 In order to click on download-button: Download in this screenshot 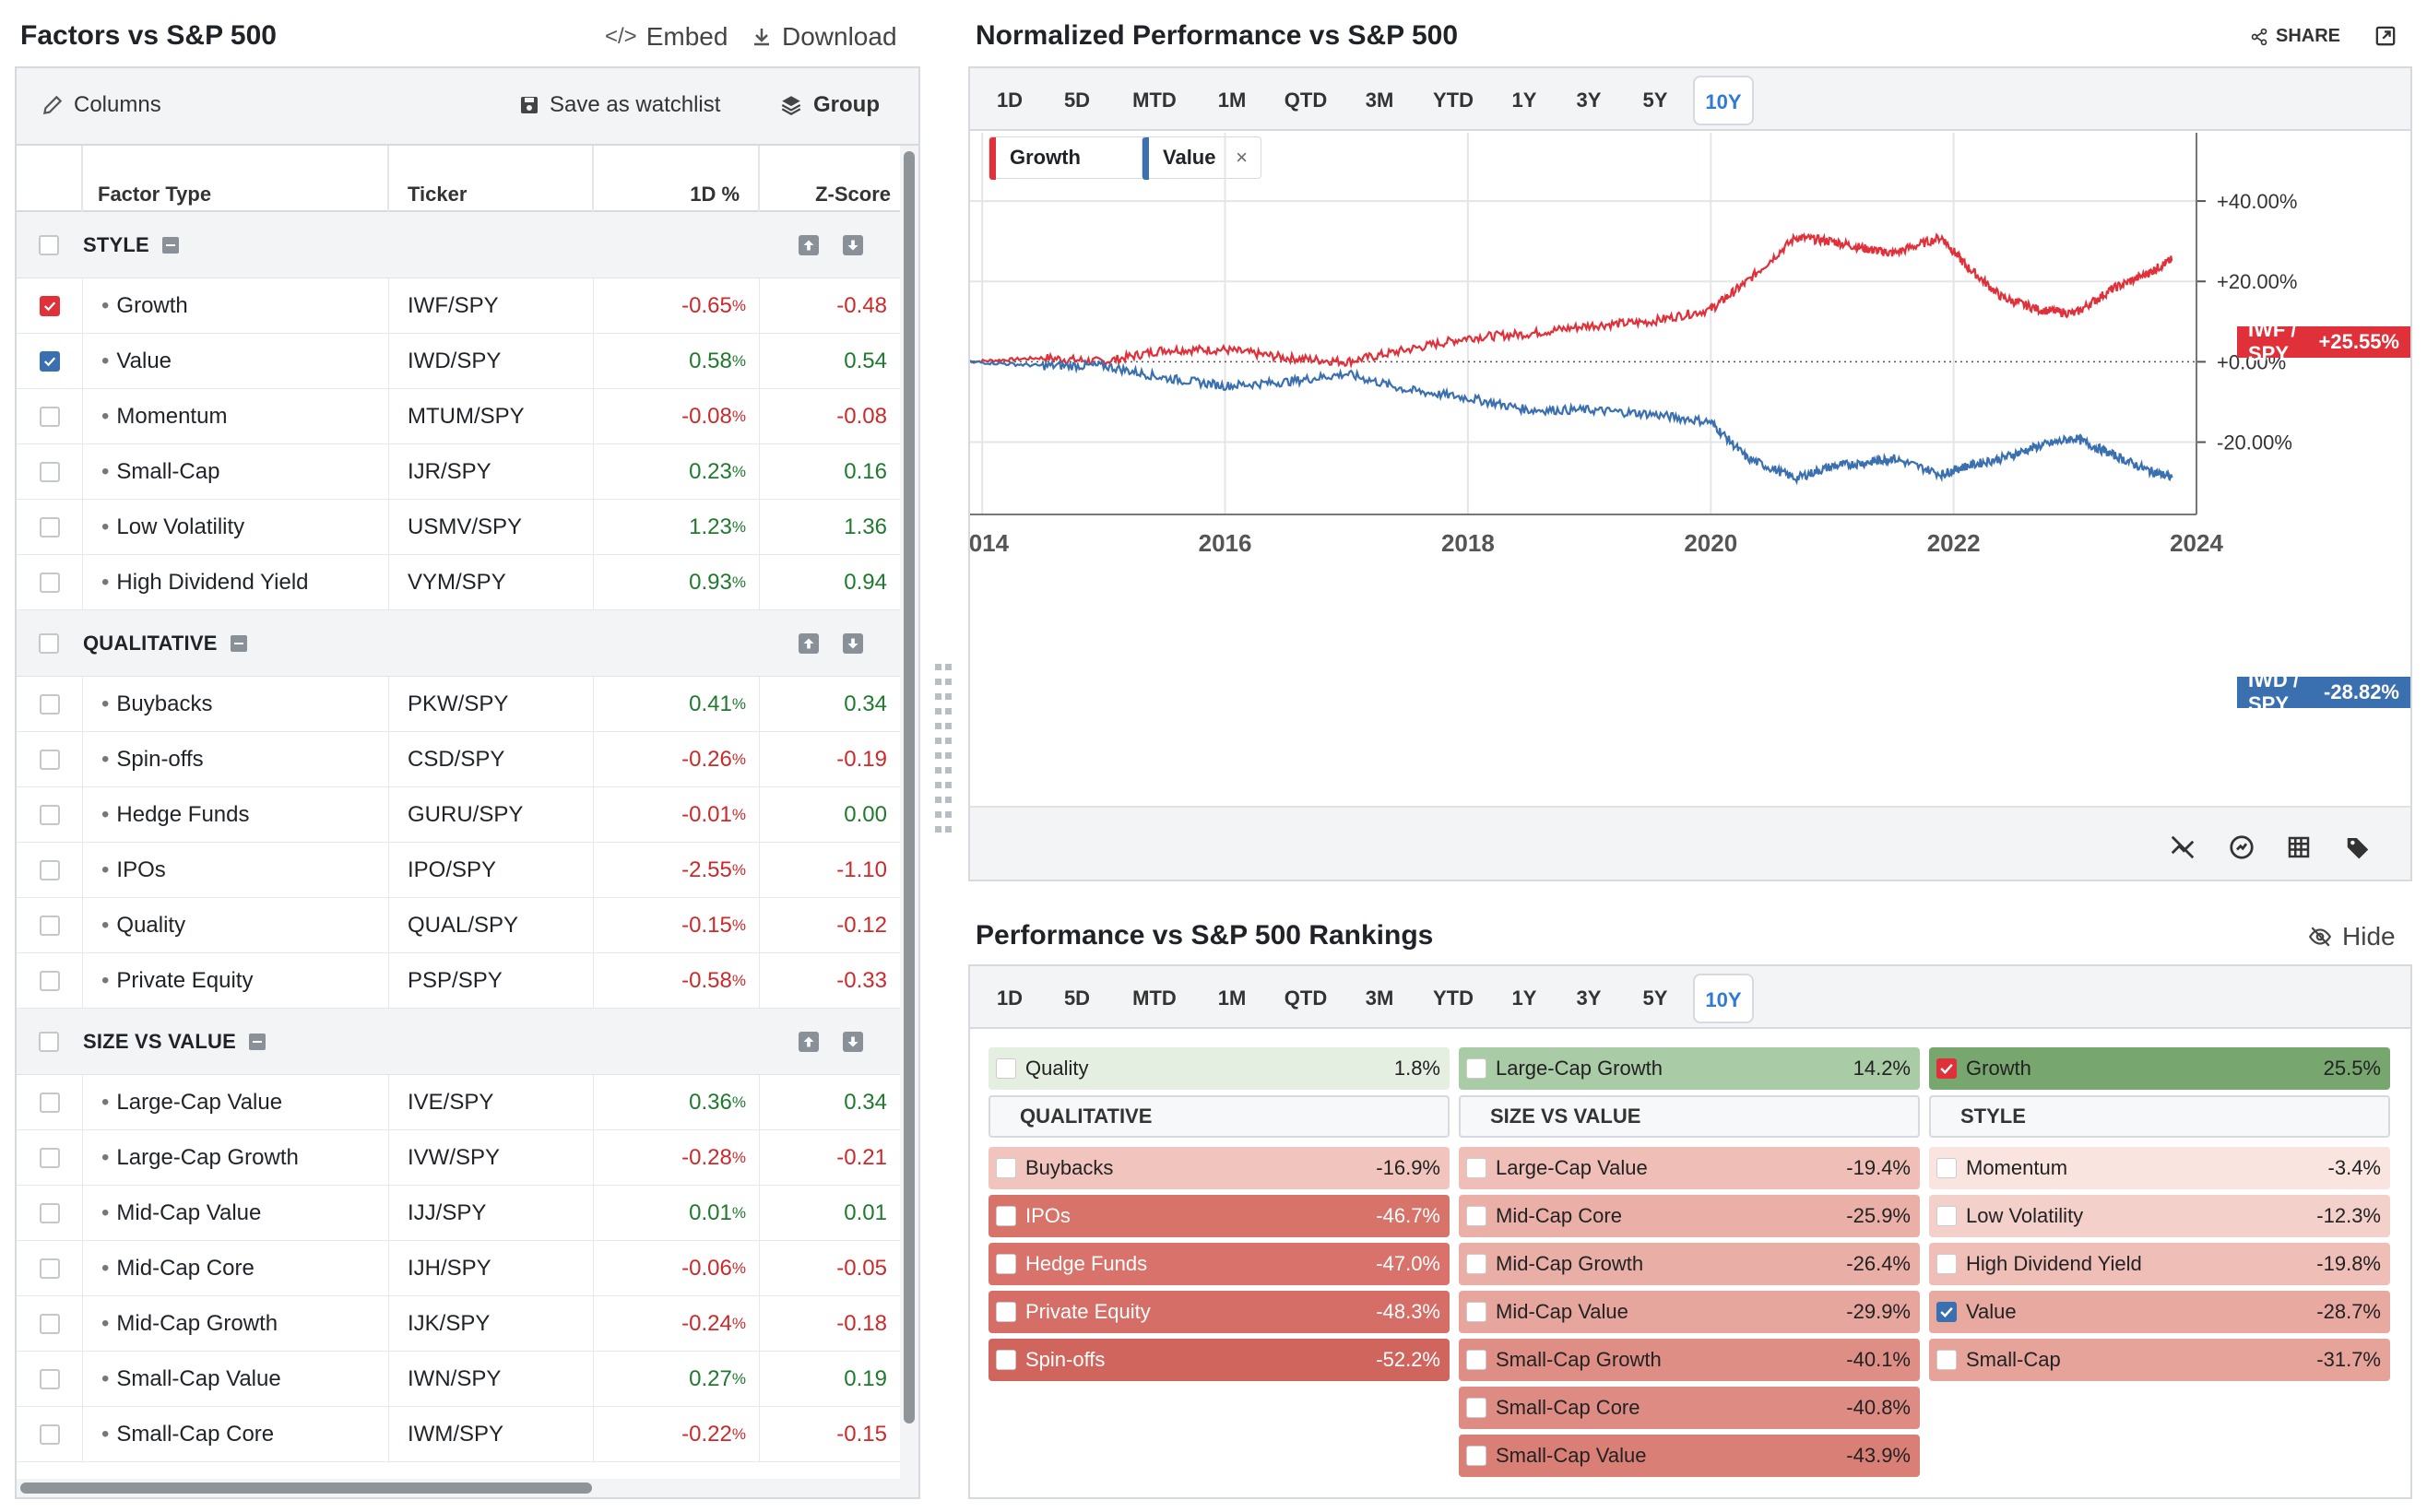, I will do `click(824, 37)`.